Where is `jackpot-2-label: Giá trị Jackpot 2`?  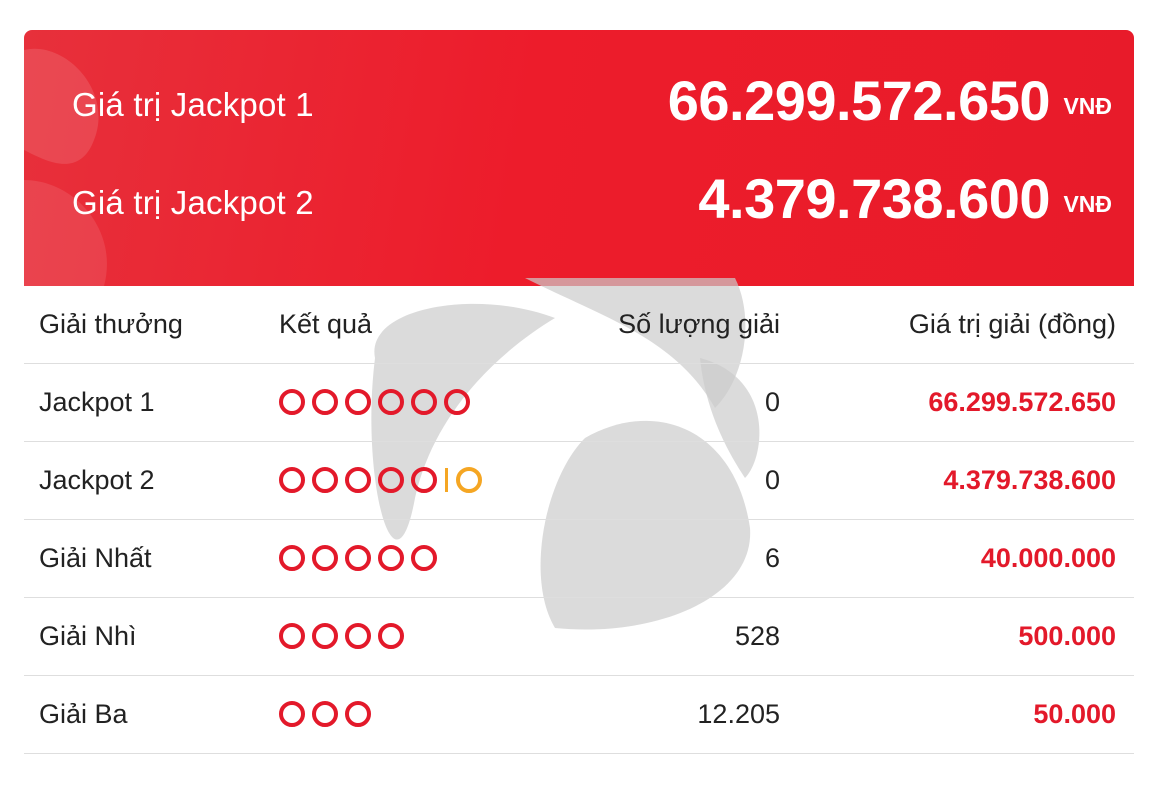
jackpot-2-label: Giá trị Jackpot 2 is located at coordinates (193, 202).